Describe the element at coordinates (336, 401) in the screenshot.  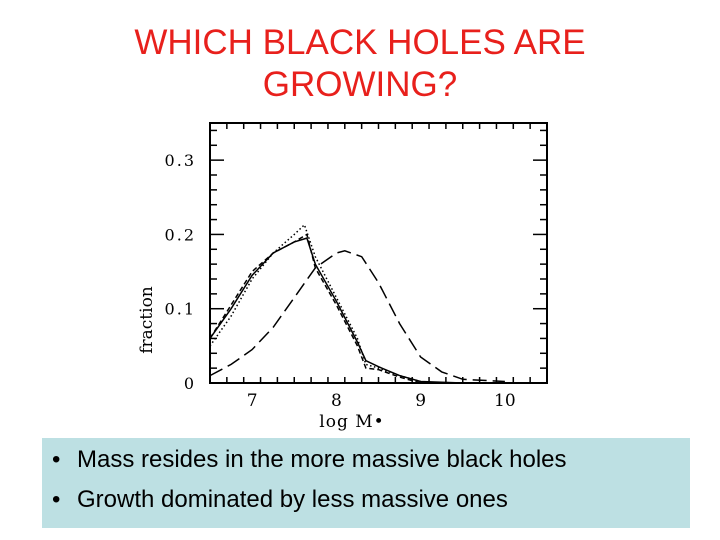
I see `x-tick-label: 8` at that location.